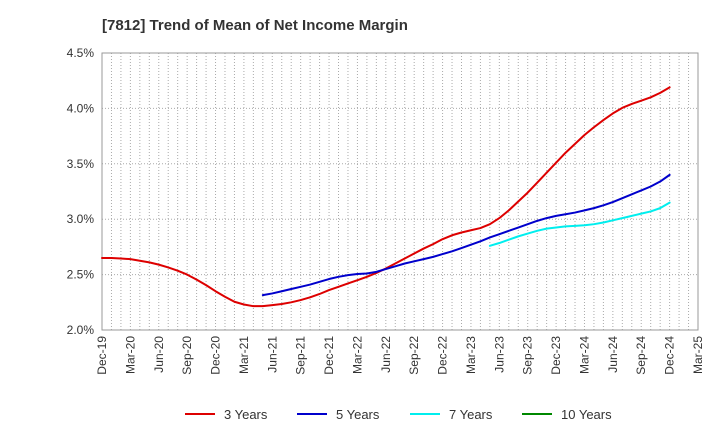 This screenshot has width=720, height=440. What do you see at coordinates (81, 330) in the screenshot?
I see `y-tick-label: 2.0%` at bounding box center [81, 330].